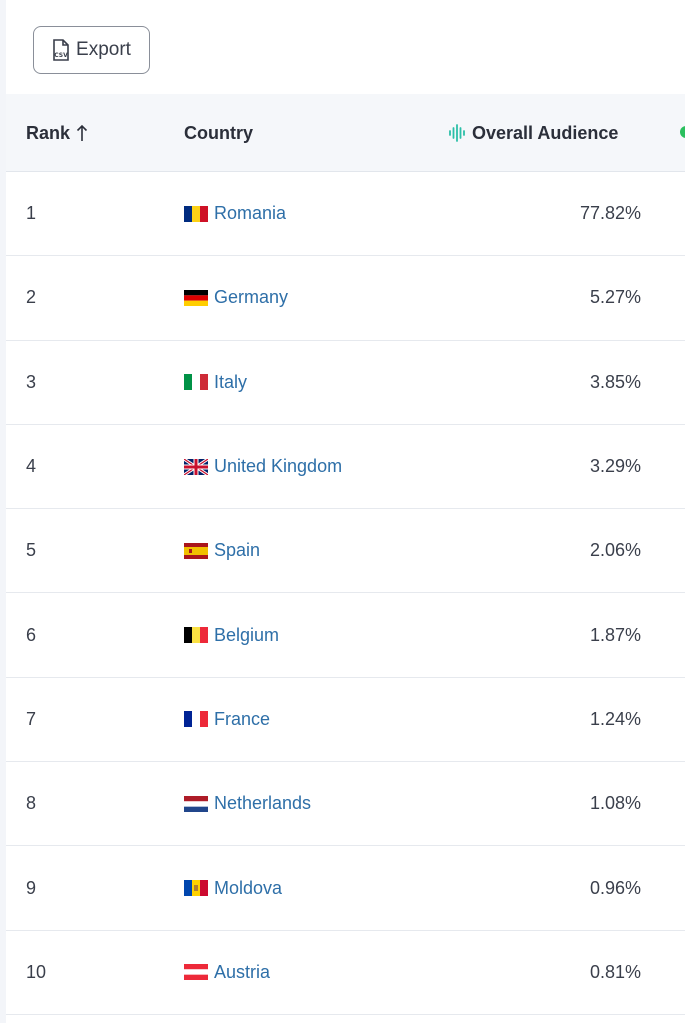  What do you see at coordinates (36, 971) in the screenshot?
I see `rank-cell: 10` at bounding box center [36, 971].